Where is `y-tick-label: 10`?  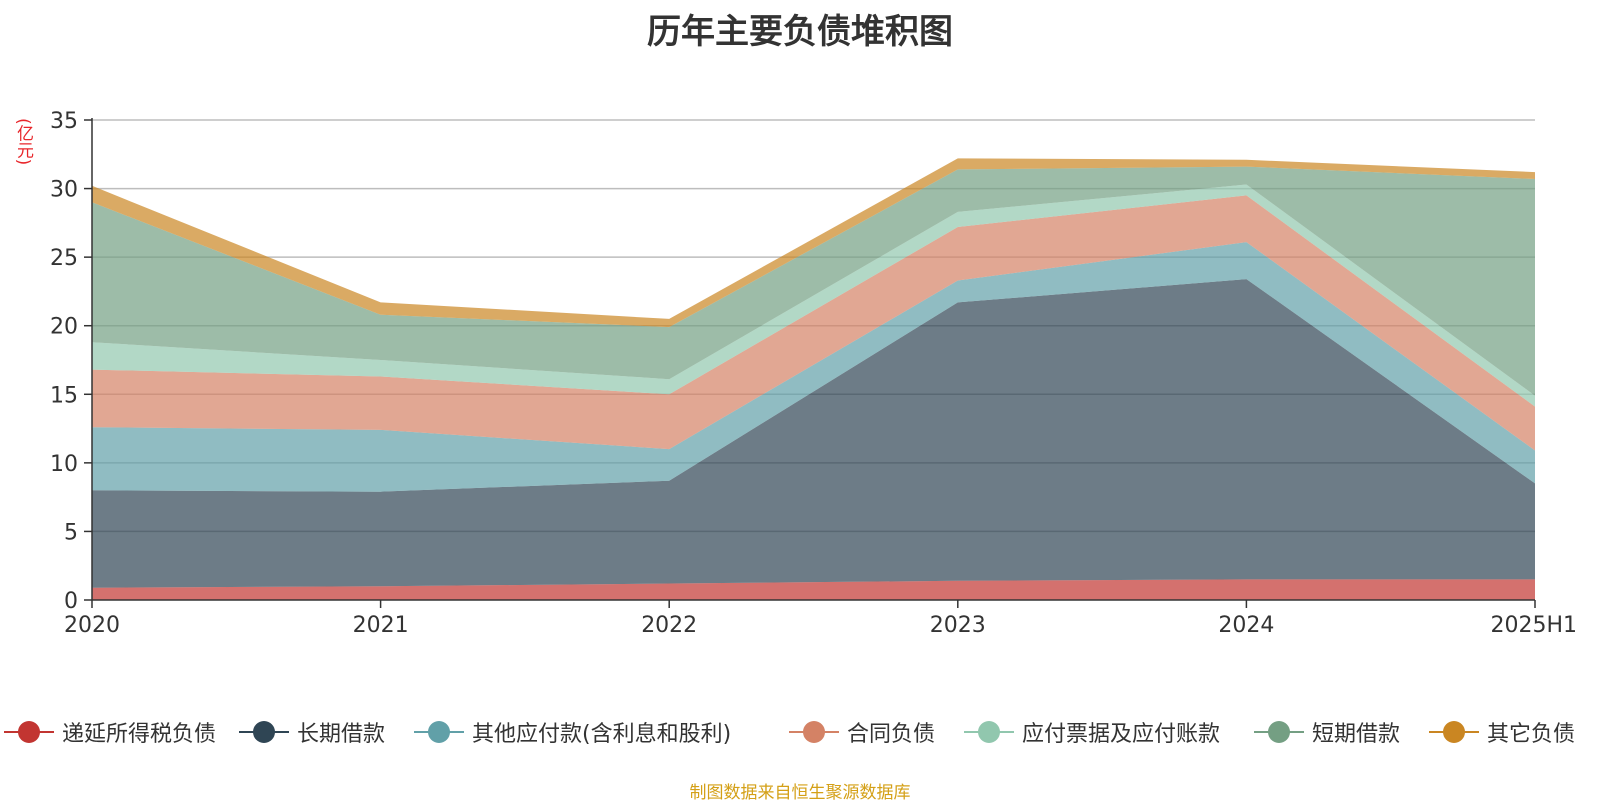 y-tick-label: 10 is located at coordinates (64, 464).